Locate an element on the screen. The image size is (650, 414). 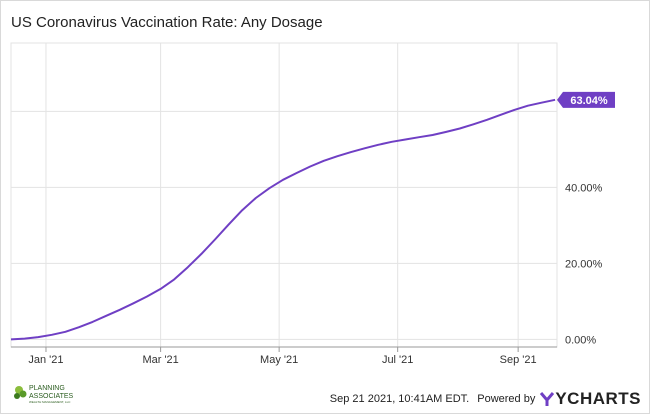
ycharts-chevron-icon is located at coordinates (547, 399).